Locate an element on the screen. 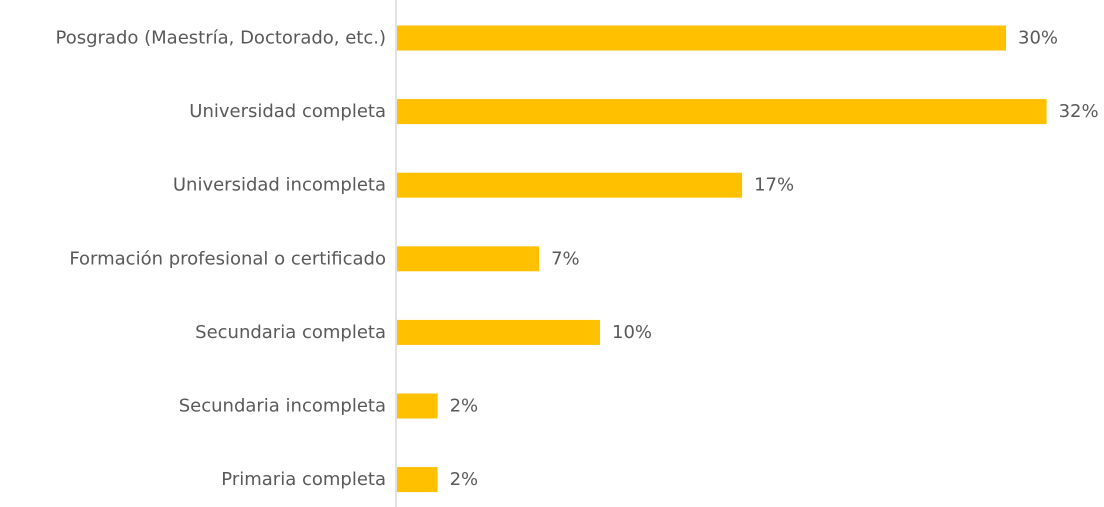 This screenshot has height=507, width=1104. category-label: Secundaria completa is located at coordinates (290, 332).